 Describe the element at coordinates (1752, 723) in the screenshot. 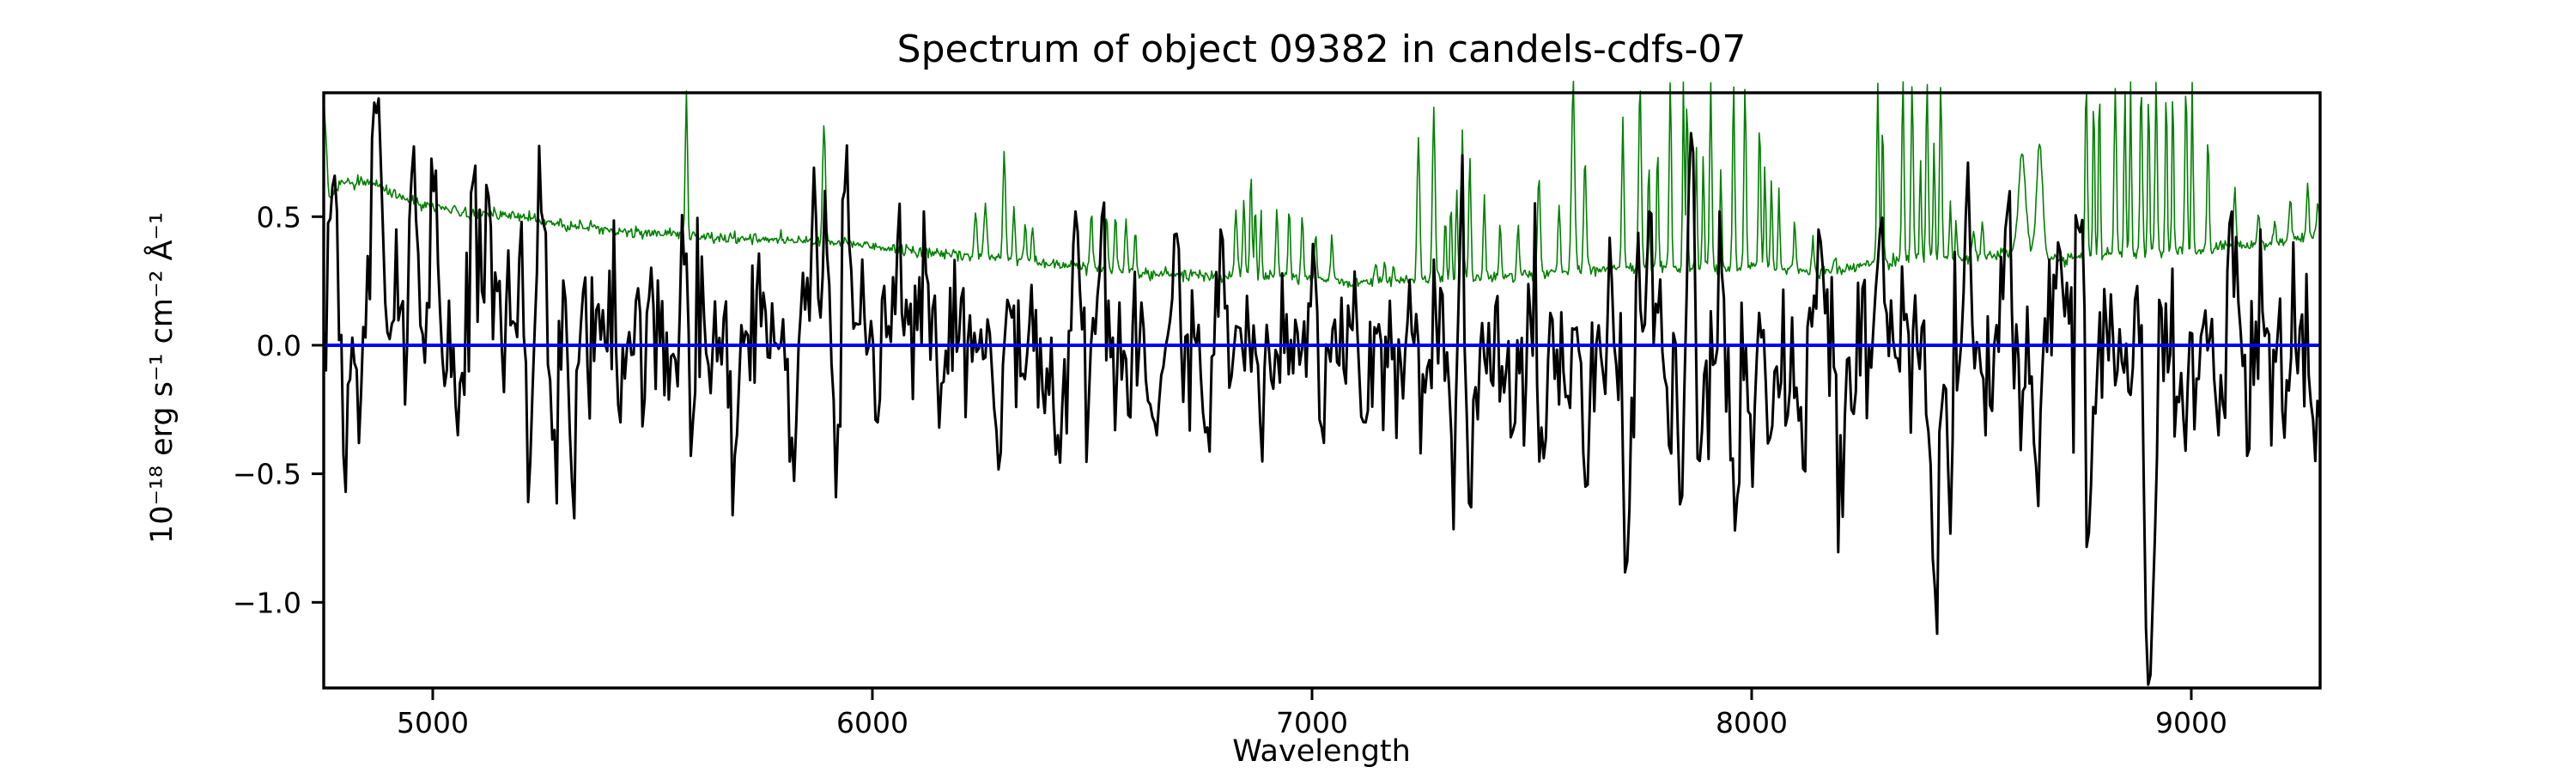

I see `x-tick-label: 8000` at that location.